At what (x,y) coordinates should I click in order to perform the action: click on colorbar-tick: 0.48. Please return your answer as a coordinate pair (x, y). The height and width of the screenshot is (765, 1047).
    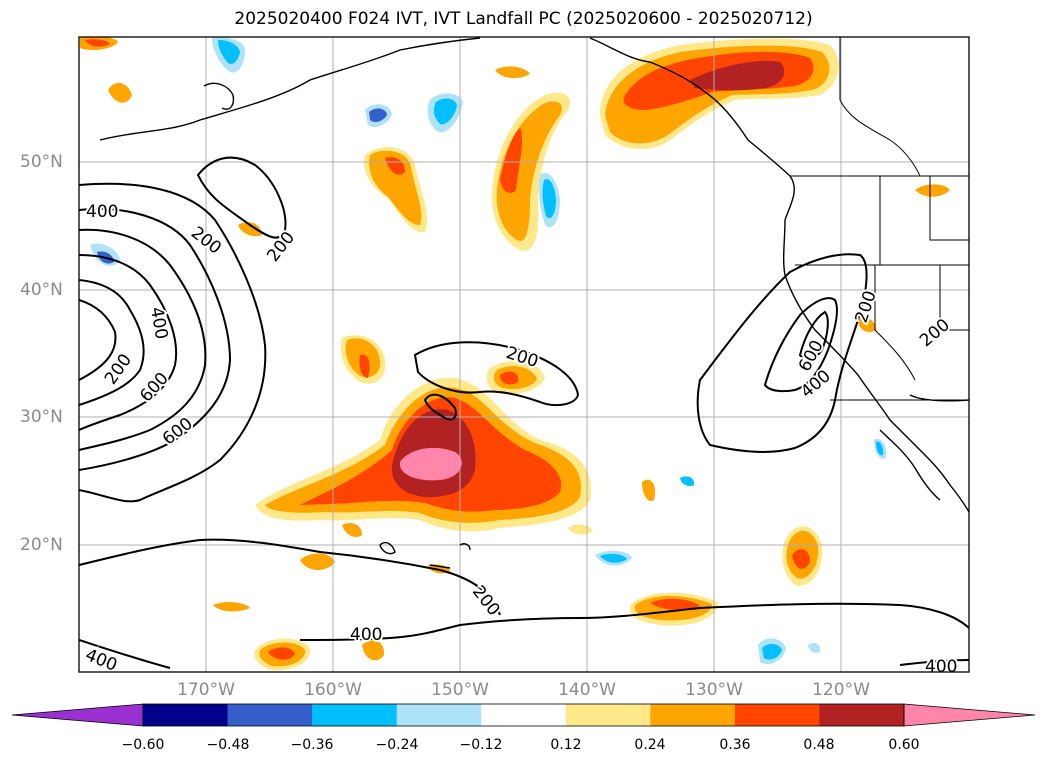
    Looking at the image, I should click on (819, 745).